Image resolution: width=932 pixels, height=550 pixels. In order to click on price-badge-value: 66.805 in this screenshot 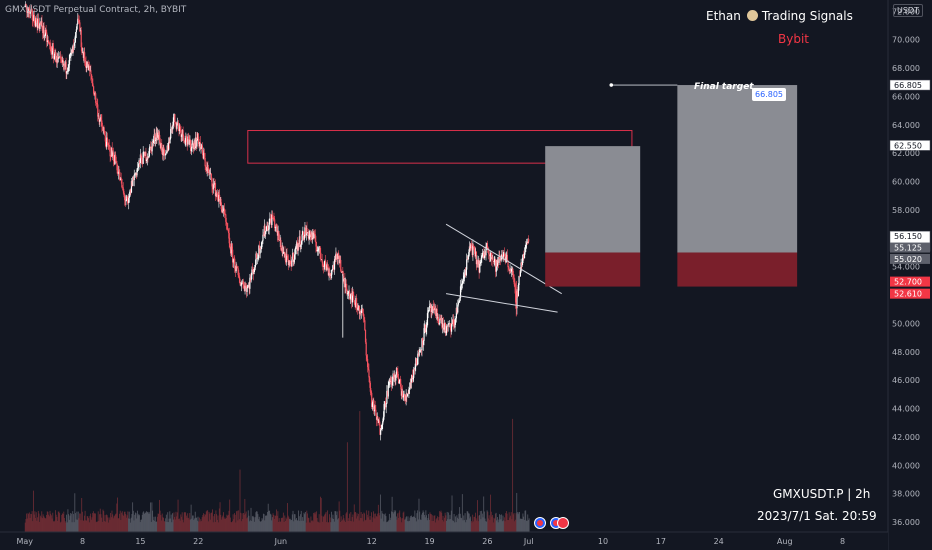, I will do `click(908, 85)`.